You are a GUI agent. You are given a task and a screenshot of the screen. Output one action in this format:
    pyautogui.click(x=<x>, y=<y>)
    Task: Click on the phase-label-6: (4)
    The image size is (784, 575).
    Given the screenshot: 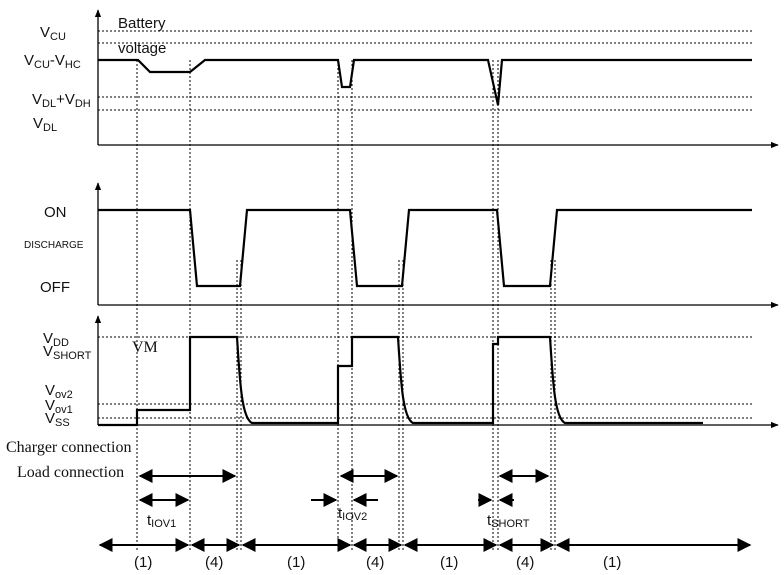 What is the action you would take?
    pyautogui.click(x=525, y=562)
    